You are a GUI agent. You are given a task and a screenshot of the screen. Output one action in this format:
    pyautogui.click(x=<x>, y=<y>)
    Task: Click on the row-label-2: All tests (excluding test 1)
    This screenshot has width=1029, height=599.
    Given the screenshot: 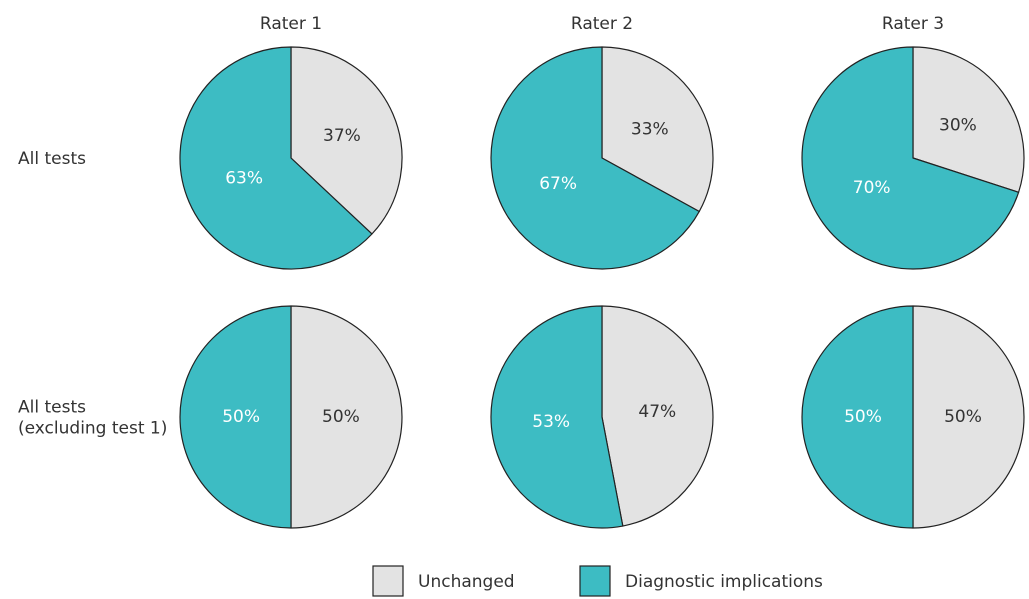 What is the action you would take?
    pyautogui.click(x=92, y=418)
    